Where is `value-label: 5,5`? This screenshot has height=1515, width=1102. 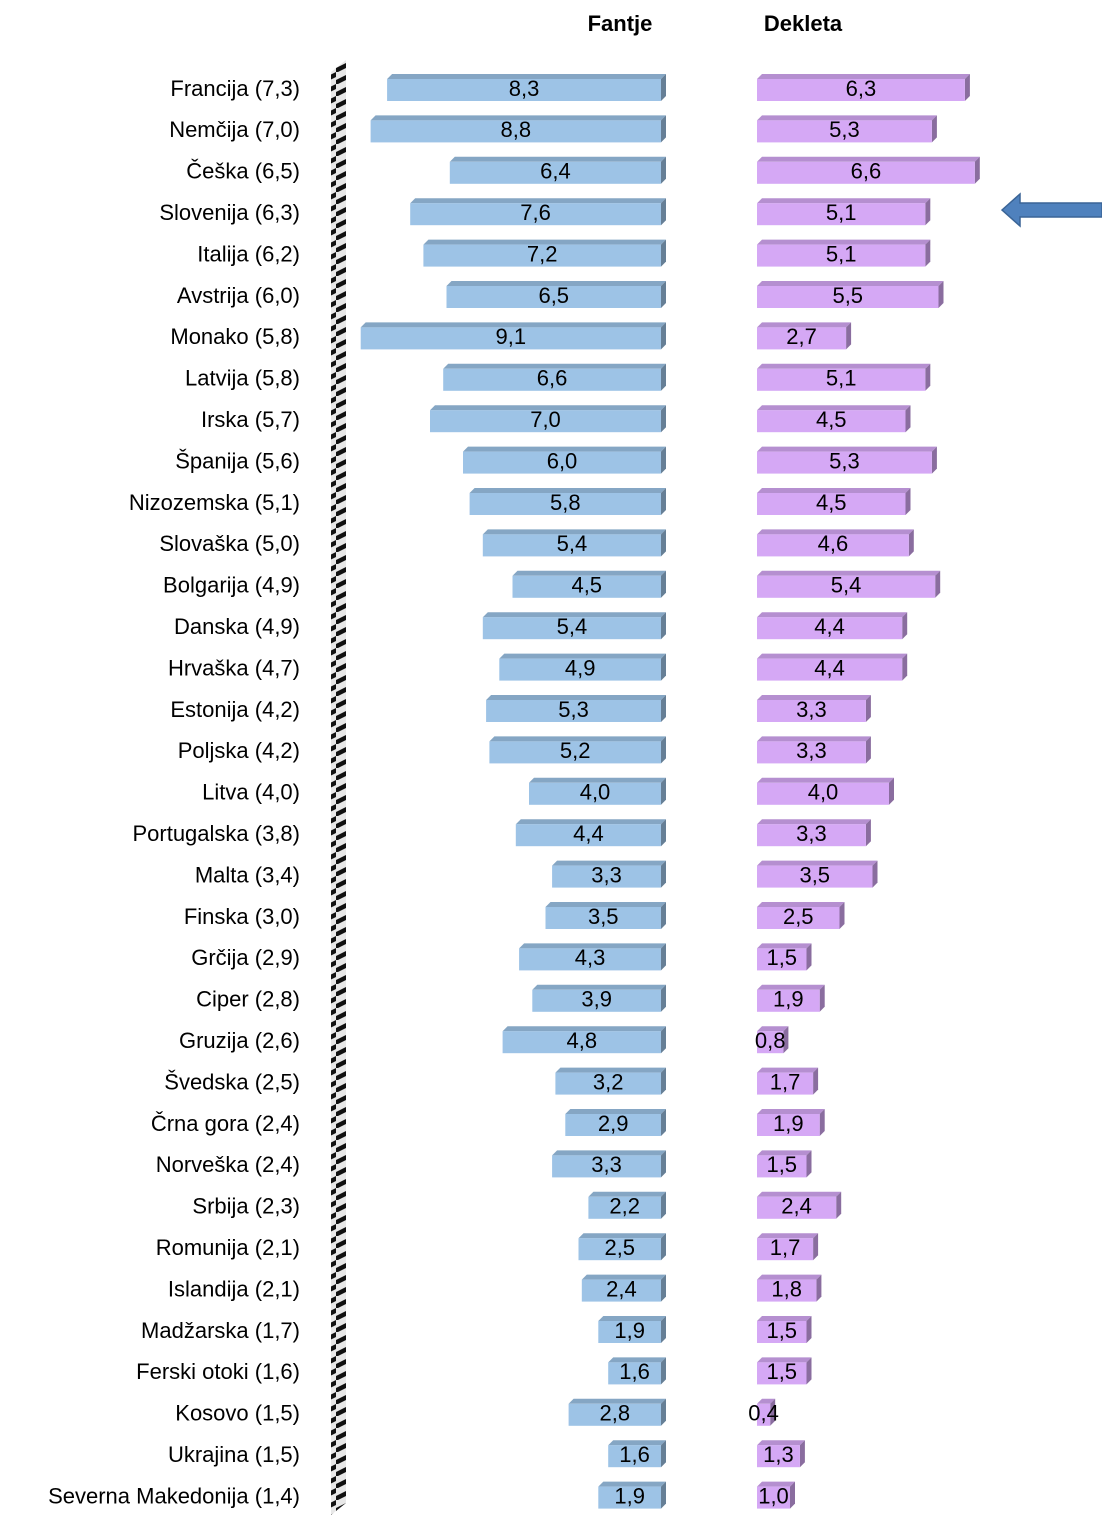
value-label: 5,5 is located at coordinates (847, 295).